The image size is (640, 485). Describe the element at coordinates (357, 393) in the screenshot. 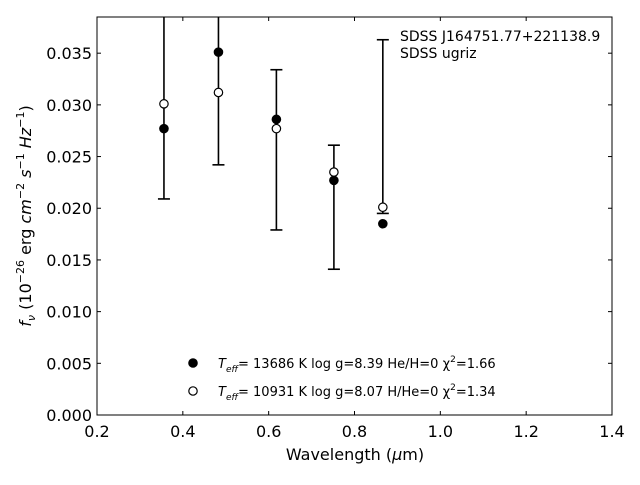

I see `legend-label-2: Teff= 10931 K log g=8.07 H/He=0 χ2=1.34` at that location.